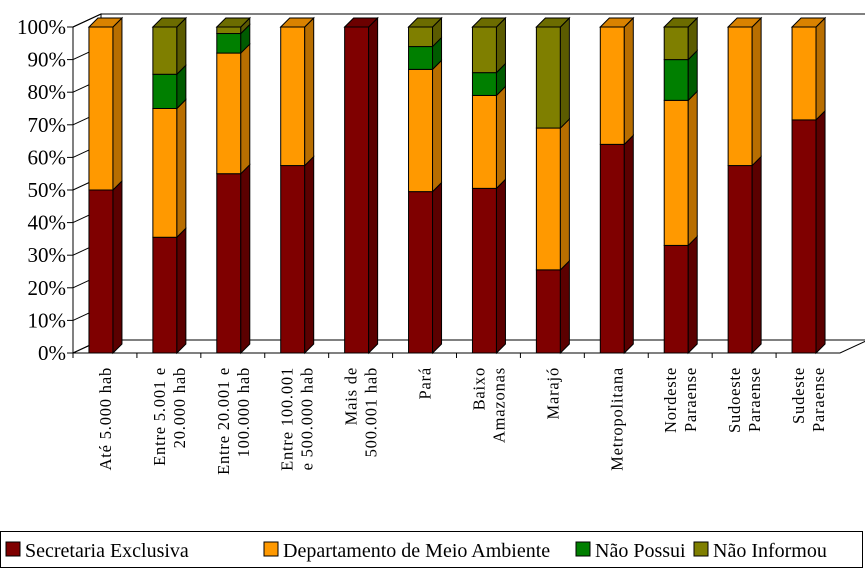 The image size is (865, 569). What do you see at coordinates (47, 190) in the screenshot?
I see `y-tick-label: 50%` at bounding box center [47, 190].